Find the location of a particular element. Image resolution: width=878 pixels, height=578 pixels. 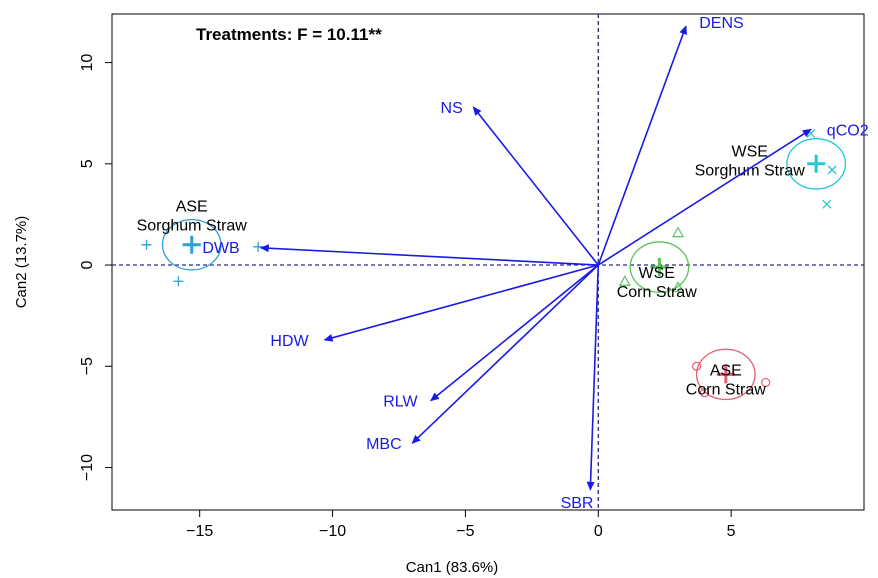

x-tick-label: −15 is located at coordinates (199, 531).